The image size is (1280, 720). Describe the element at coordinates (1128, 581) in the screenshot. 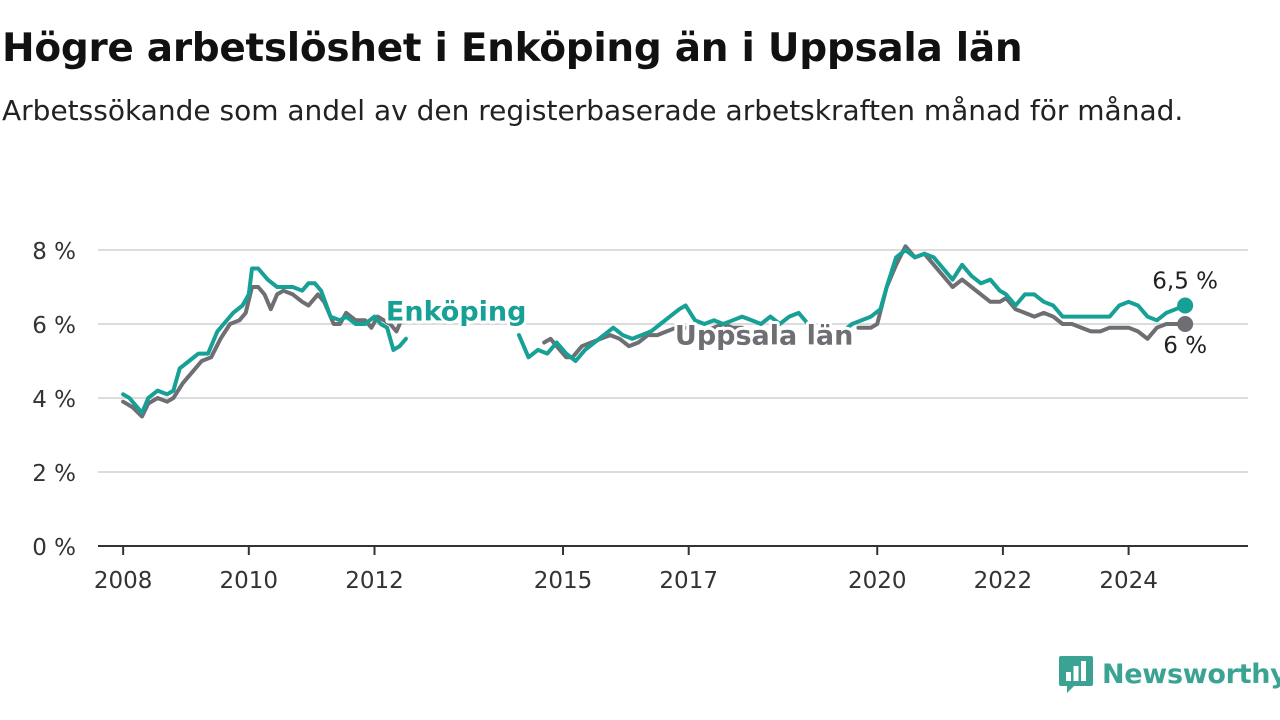

I see `x-tick-label: 2024` at that location.